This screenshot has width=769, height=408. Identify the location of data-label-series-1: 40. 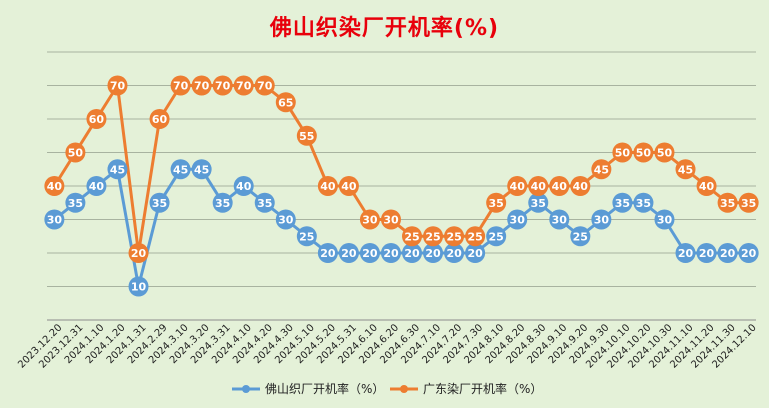
(97, 186).